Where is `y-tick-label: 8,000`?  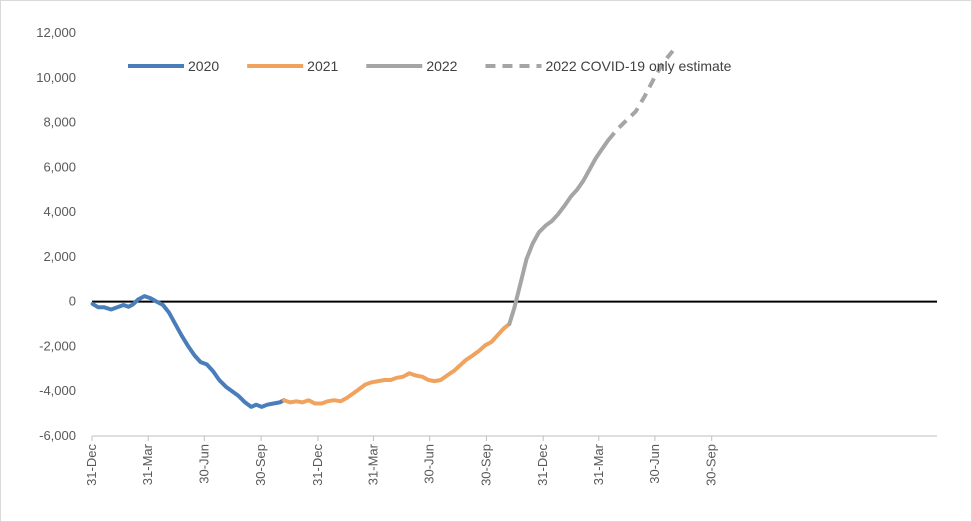 y-tick-label: 8,000 is located at coordinates (59, 122).